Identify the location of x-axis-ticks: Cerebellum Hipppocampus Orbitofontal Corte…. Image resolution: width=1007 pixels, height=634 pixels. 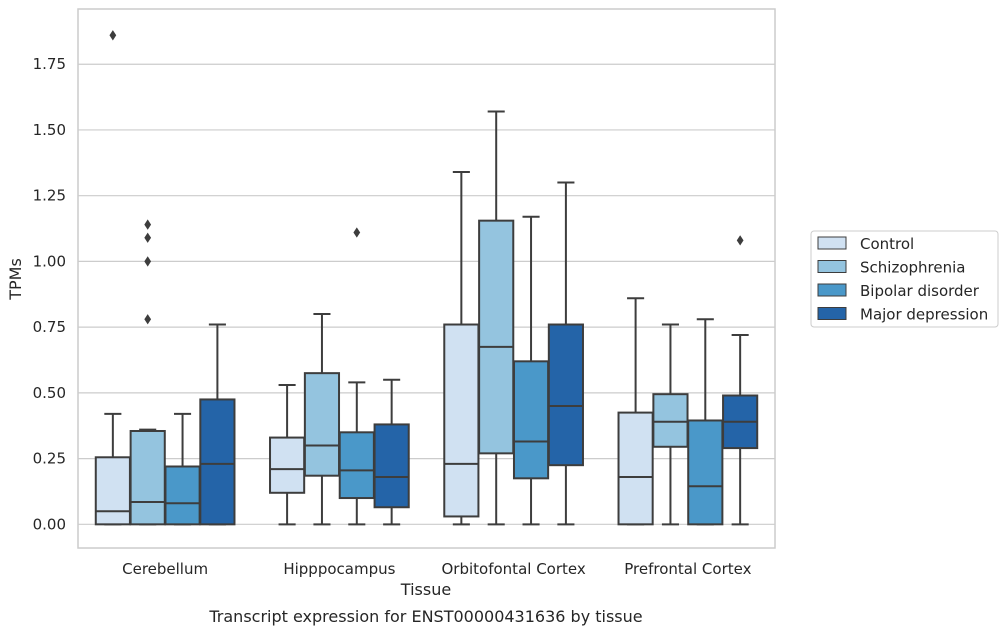
(436, 569).